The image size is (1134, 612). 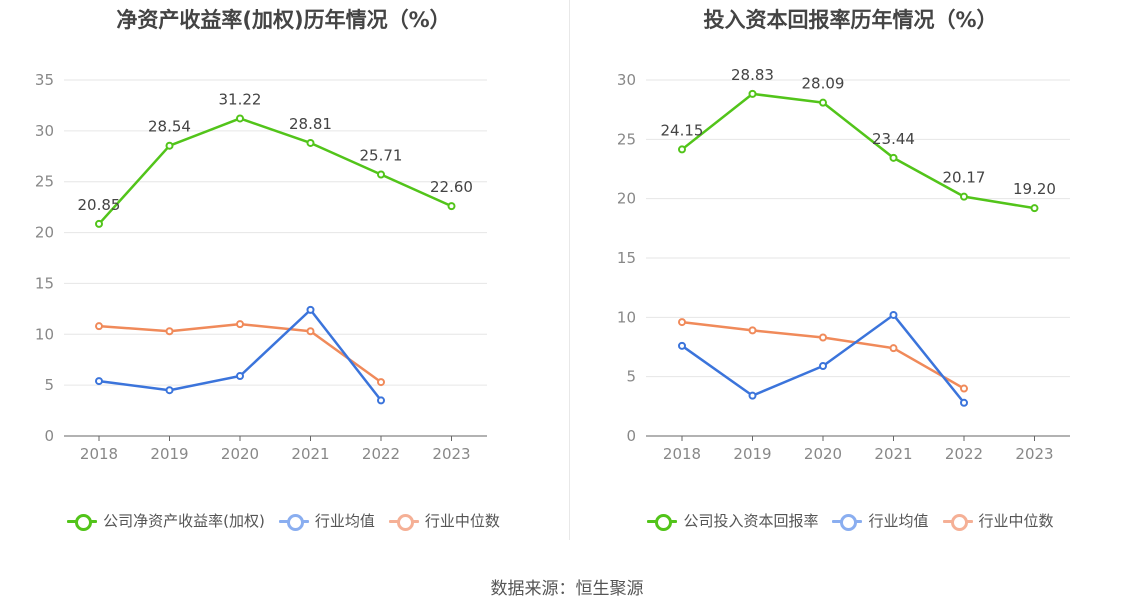 I want to click on legend-item-company: 公司净资产收益率(加权), so click(x=166, y=520).